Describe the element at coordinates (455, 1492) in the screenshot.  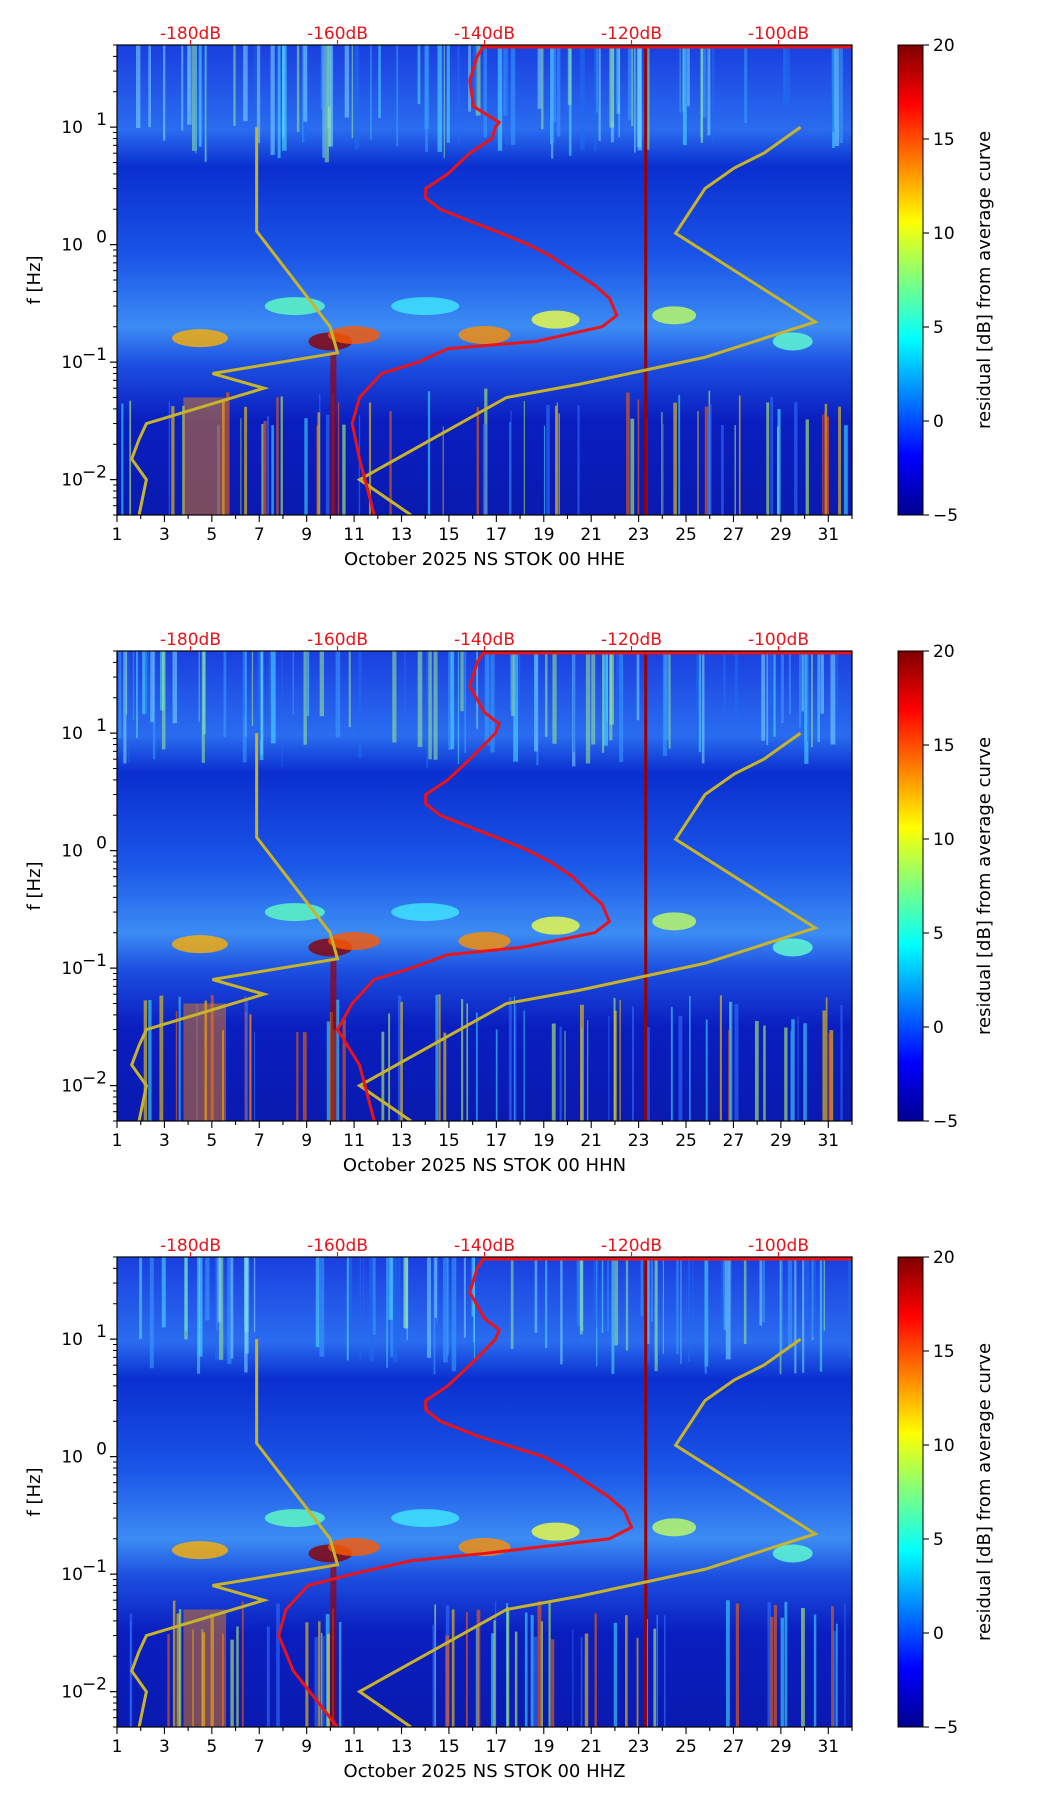
I see `noise-median-curve` at that location.